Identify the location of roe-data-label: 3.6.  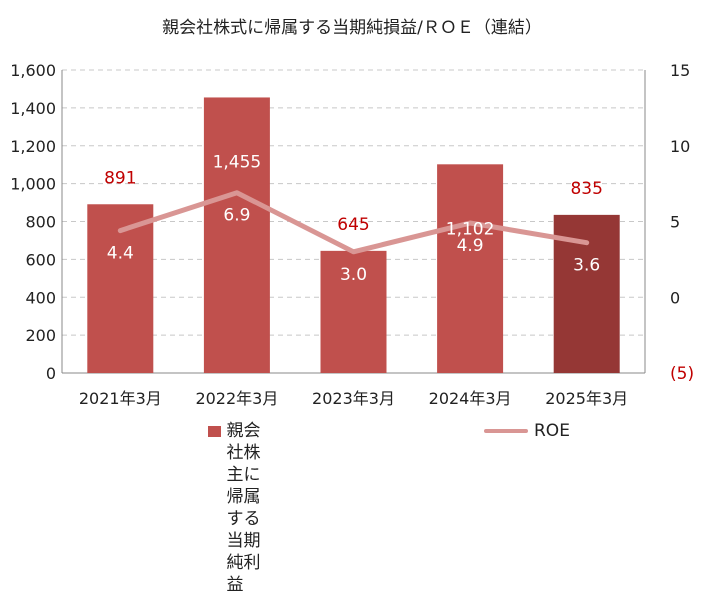
(586, 266).